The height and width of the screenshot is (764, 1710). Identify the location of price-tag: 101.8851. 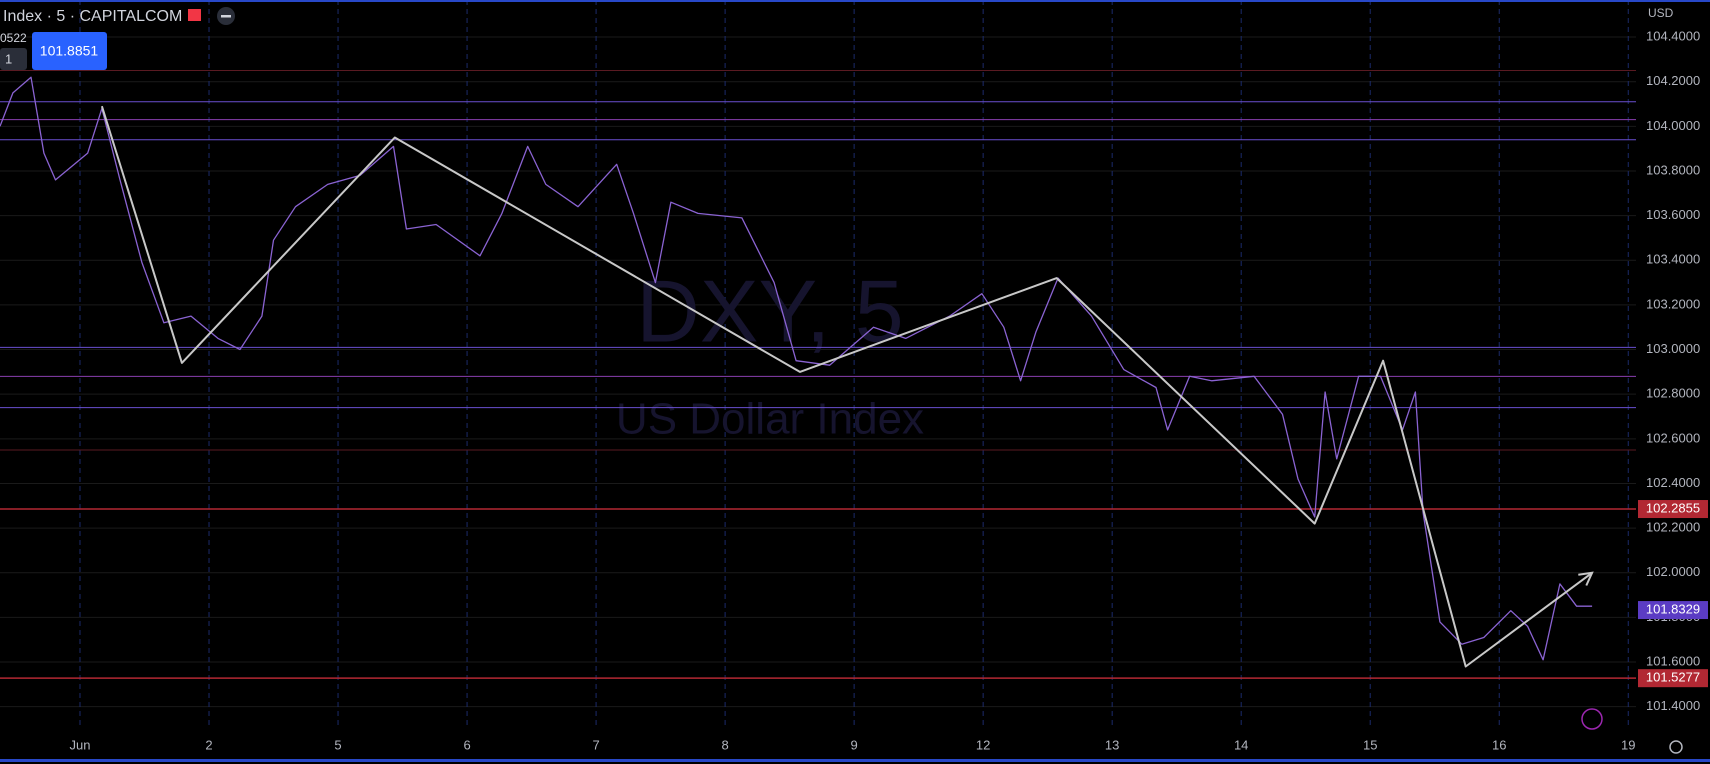
(69, 51).